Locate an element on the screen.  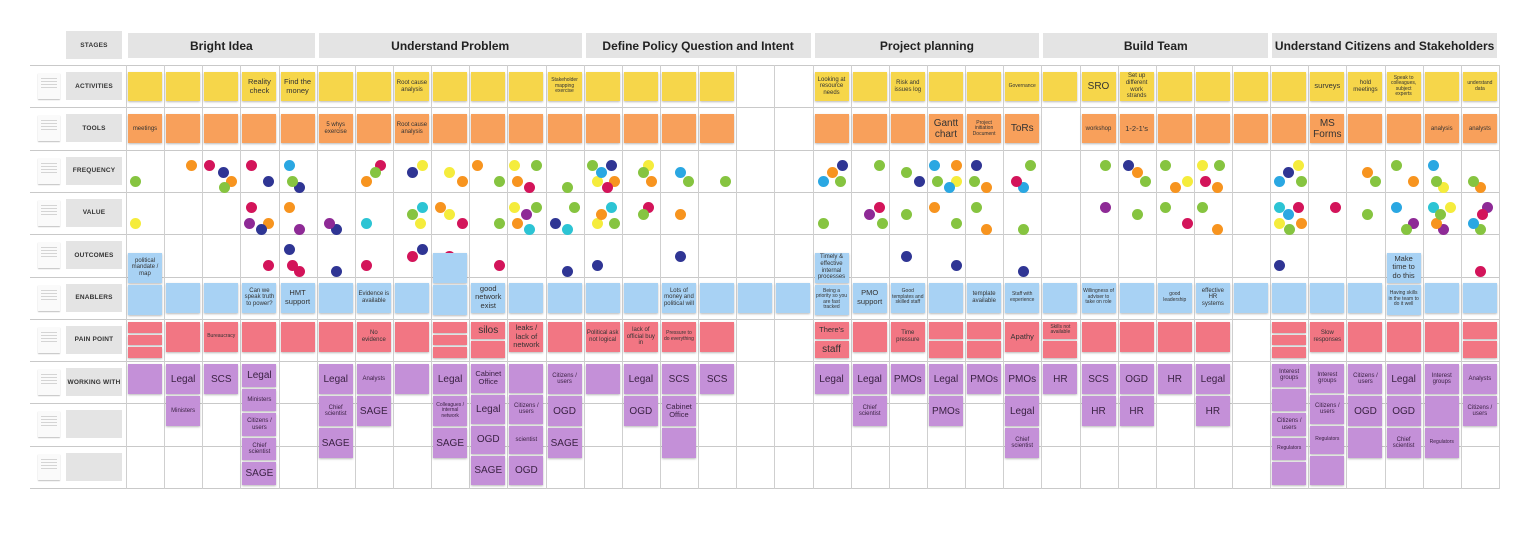
working-with-note: SAGE is located at coordinates (335, 443).